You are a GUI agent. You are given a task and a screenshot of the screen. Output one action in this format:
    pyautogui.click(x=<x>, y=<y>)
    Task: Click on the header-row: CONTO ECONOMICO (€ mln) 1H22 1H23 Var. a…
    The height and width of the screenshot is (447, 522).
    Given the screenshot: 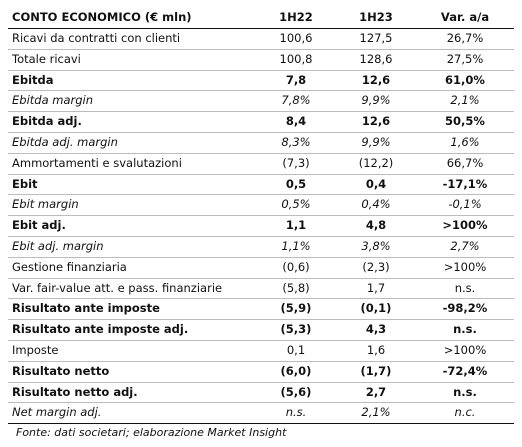 What is the action you would take?
    pyautogui.click(x=261, y=17)
    